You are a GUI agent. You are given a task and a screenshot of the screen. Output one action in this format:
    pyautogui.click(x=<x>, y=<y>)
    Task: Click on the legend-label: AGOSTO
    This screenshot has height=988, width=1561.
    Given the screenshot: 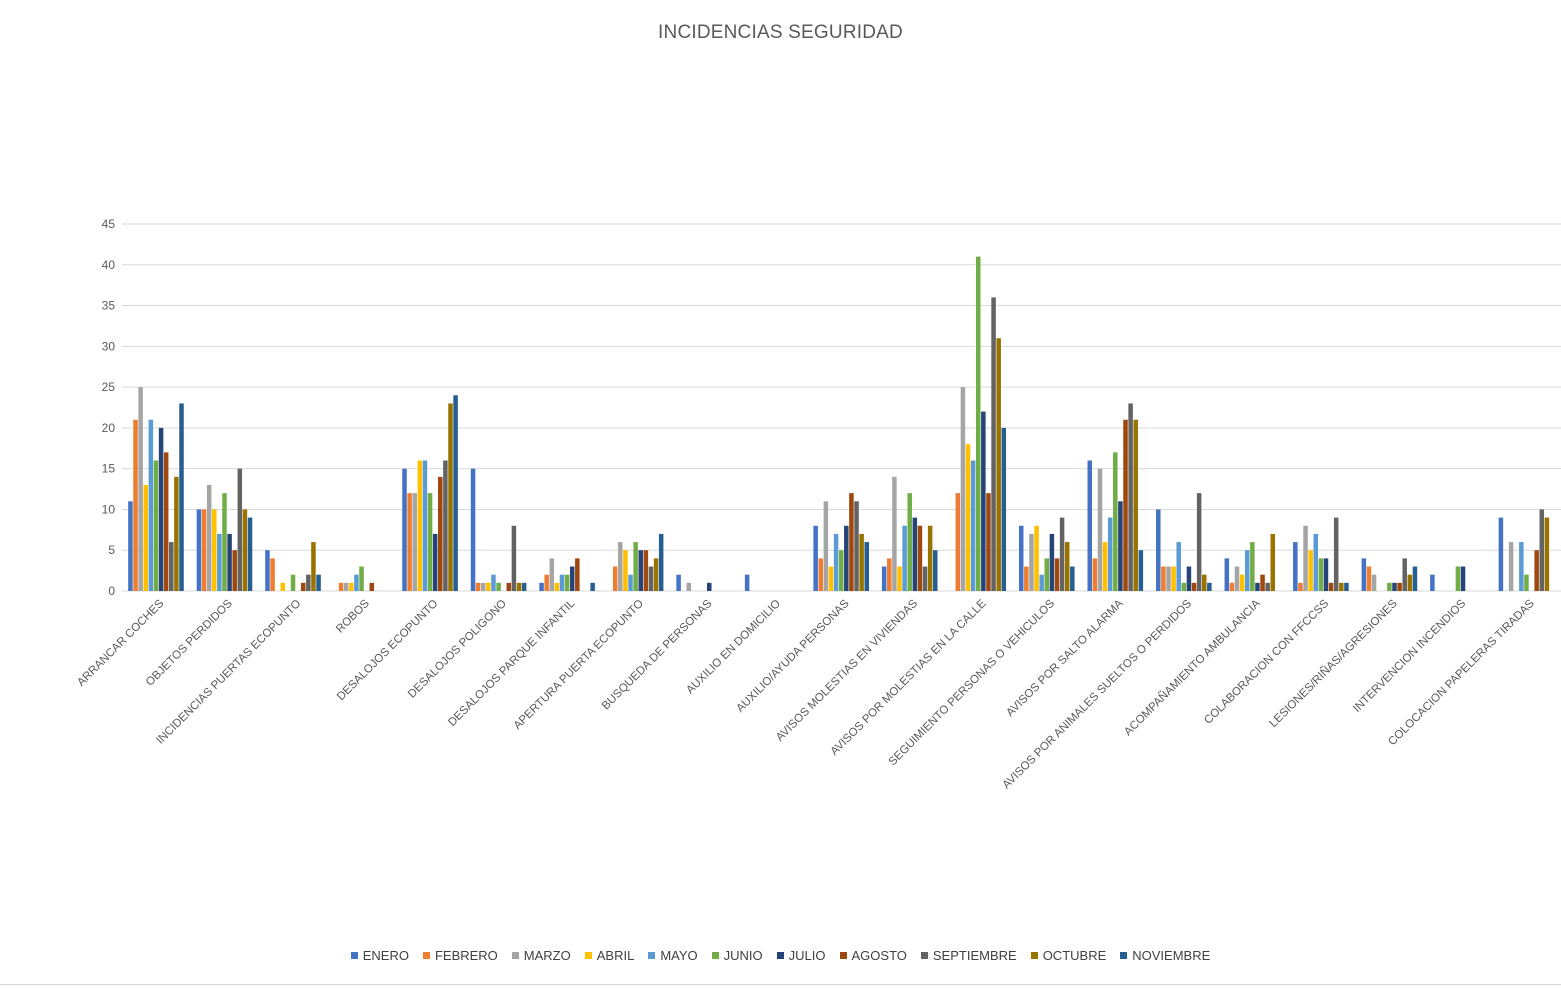 What is the action you would take?
    pyautogui.click(x=879, y=955)
    